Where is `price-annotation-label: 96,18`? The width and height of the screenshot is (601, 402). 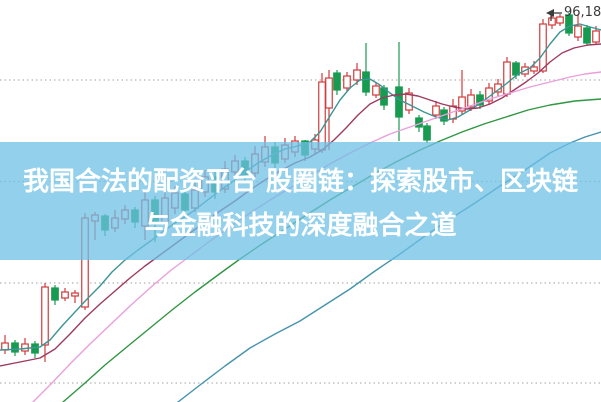
price-annotation-label: 96,18 is located at coordinates (582, 12).